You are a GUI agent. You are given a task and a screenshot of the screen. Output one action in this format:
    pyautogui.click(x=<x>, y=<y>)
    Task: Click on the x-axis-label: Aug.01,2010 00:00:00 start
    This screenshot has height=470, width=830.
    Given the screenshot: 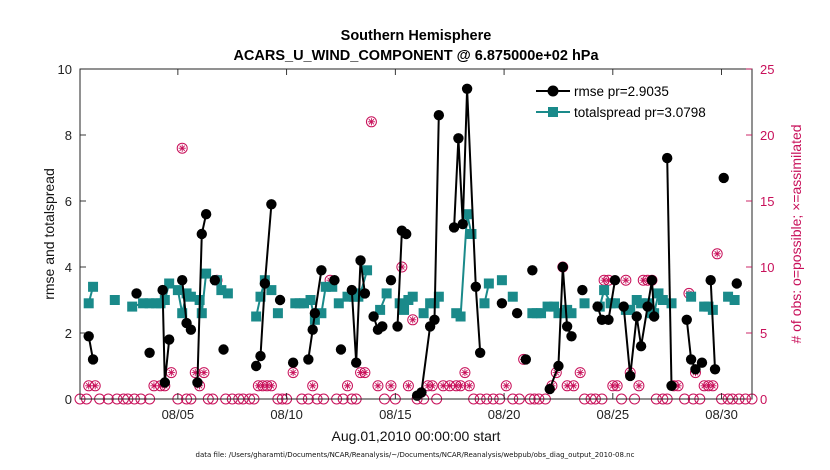 What is the action you would take?
    pyautogui.click(x=416, y=436)
    